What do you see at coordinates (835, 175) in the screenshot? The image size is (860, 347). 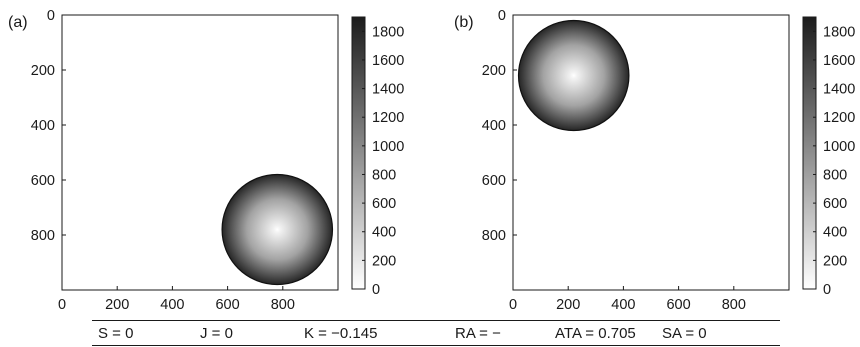 I see `colorbar-tick-label-b: 800` at bounding box center [835, 175].